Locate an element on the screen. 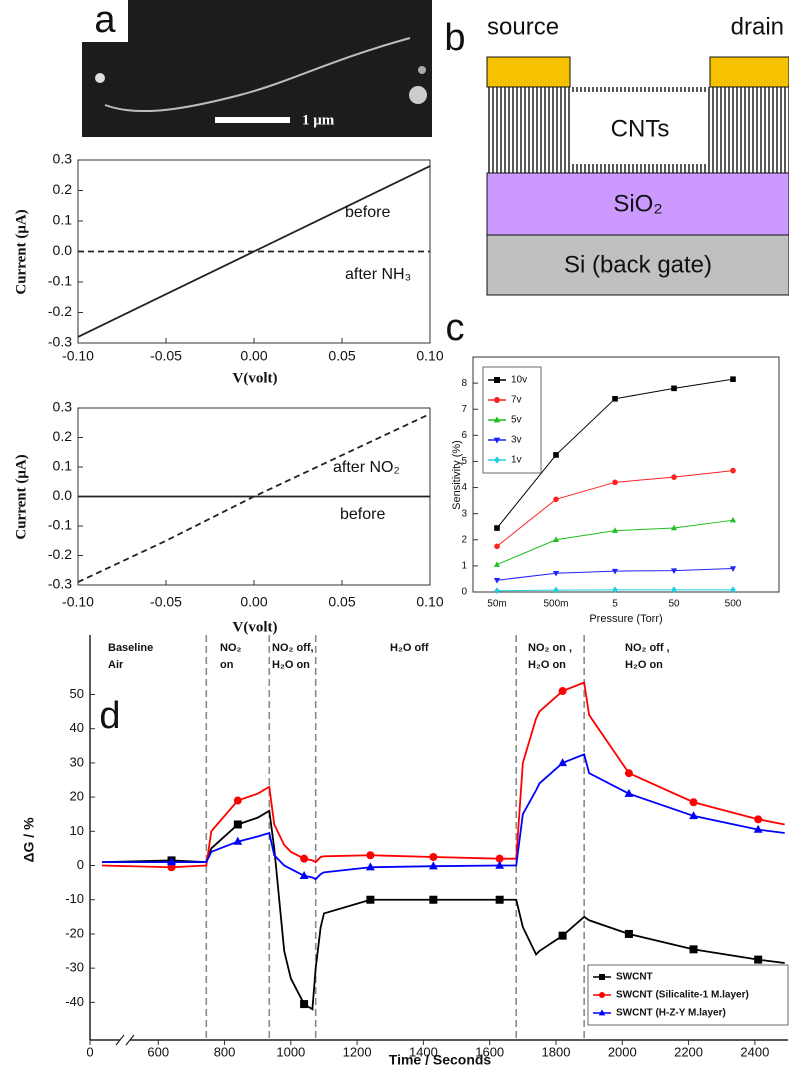 The height and width of the screenshot is (1068, 789). y-tick-label: 40 is located at coordinates (77, 727).